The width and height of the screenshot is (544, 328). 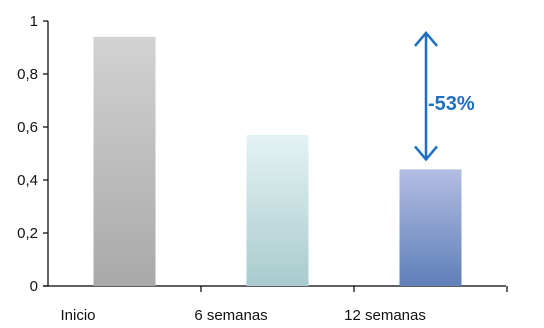 I want to click on category-labels: Inicio 6 semanas 12 semanas, so click(x=242, y=315).